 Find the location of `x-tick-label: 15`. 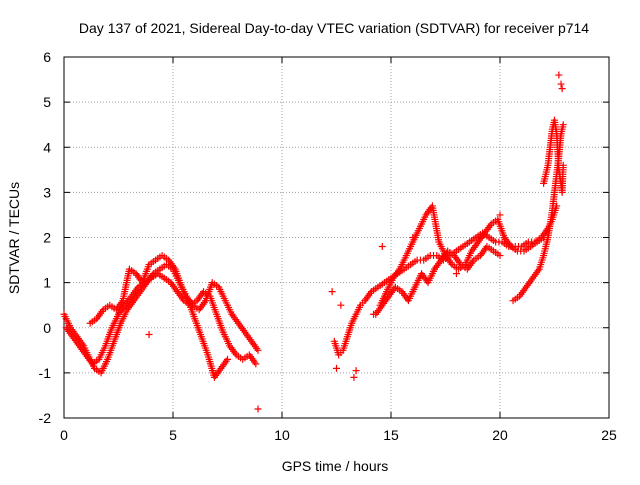

x-tick-label: 15 is located at coordinates (391, 435).